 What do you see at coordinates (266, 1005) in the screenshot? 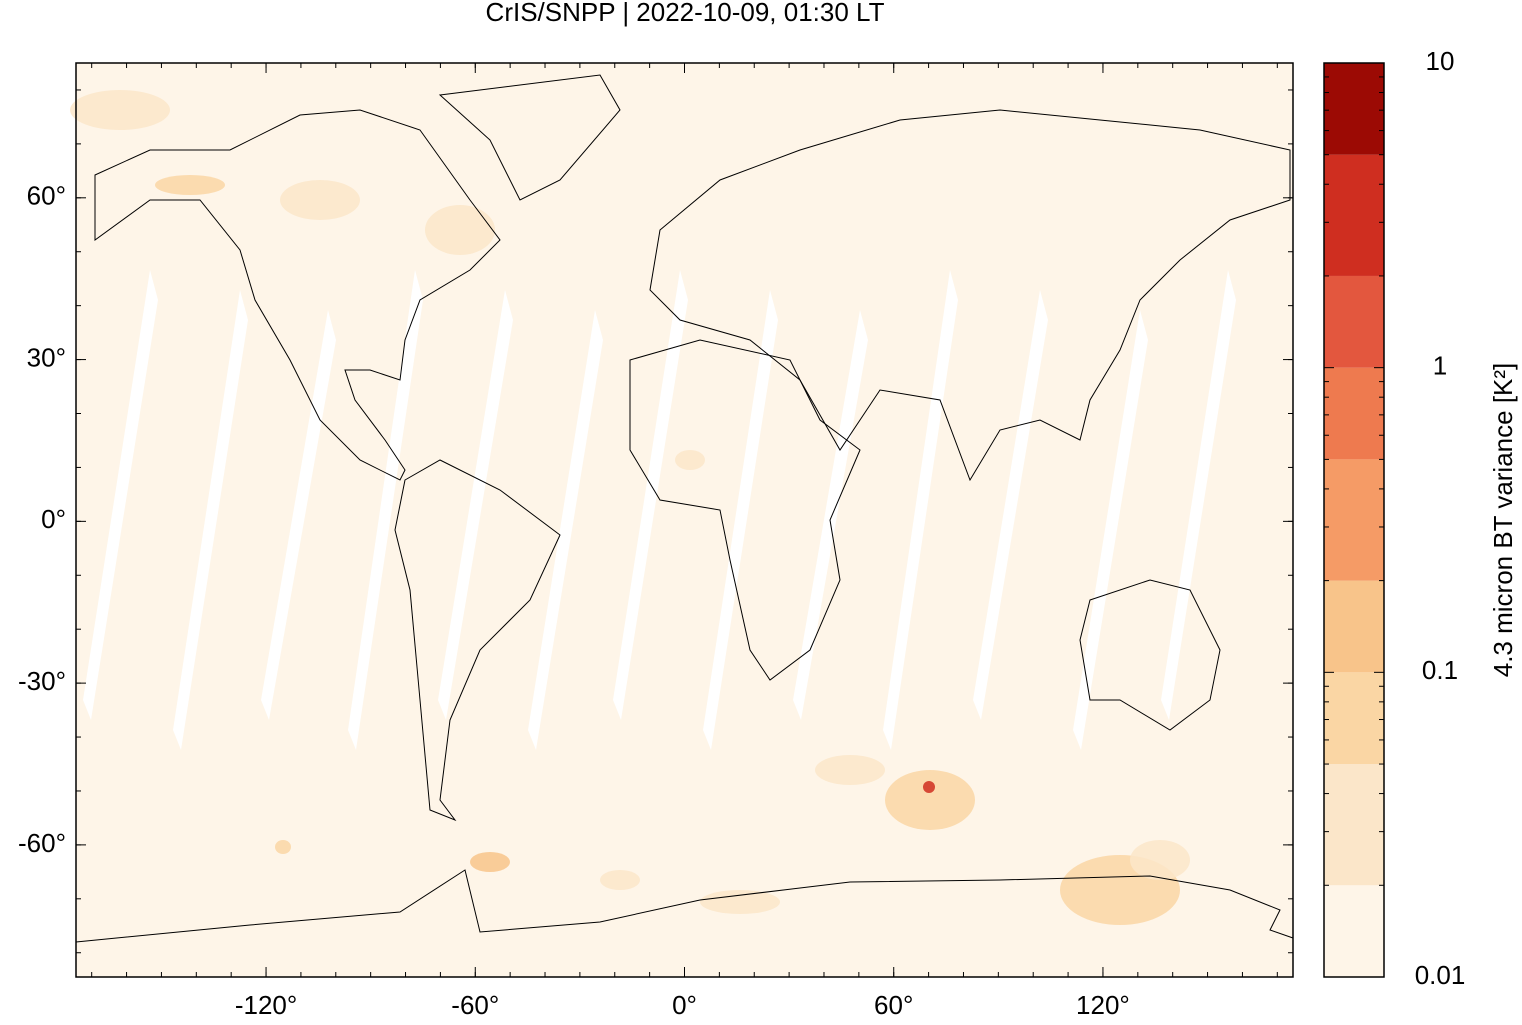
I see `x-tick-label: -120°` at bounding box center [266, 1005].